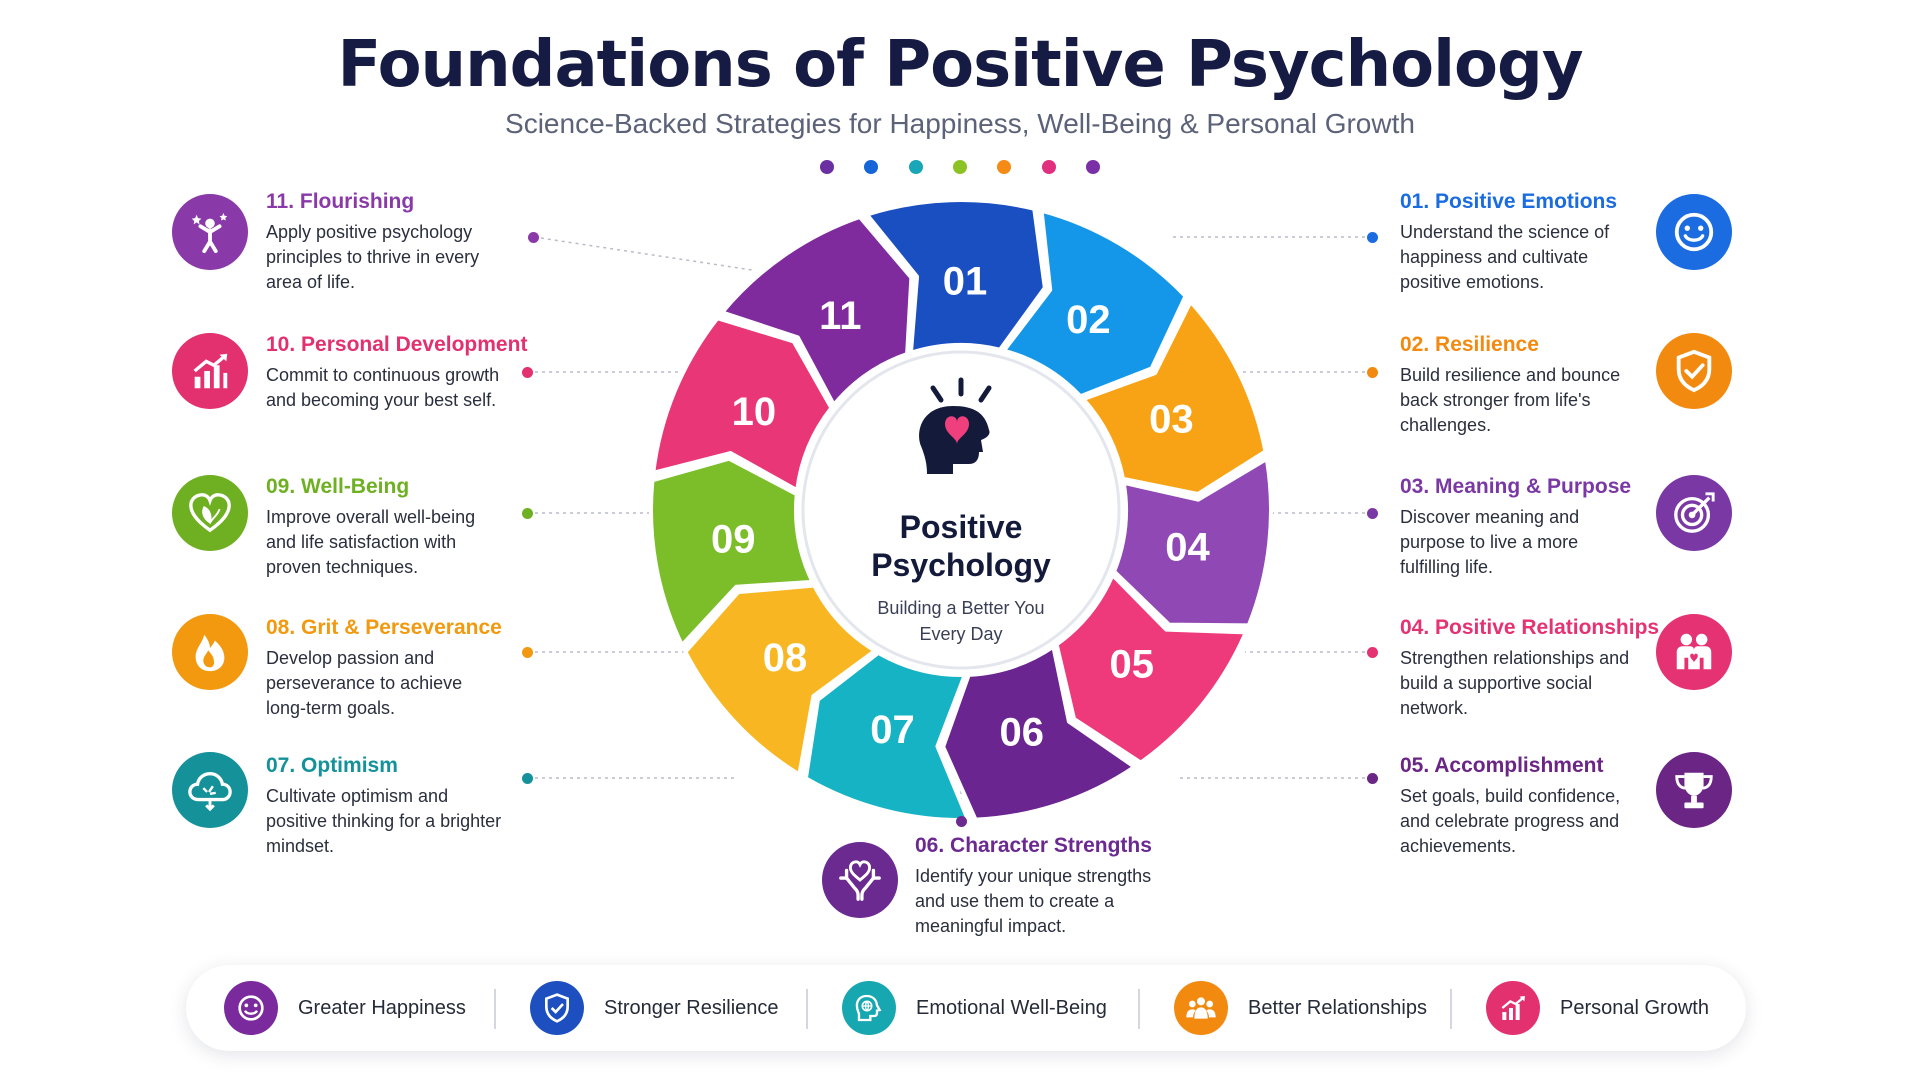 This screenshot has width=1920, height=1080. I want to click on benefit-greater-happiness: Greater Happiness, so click(345, 1008).